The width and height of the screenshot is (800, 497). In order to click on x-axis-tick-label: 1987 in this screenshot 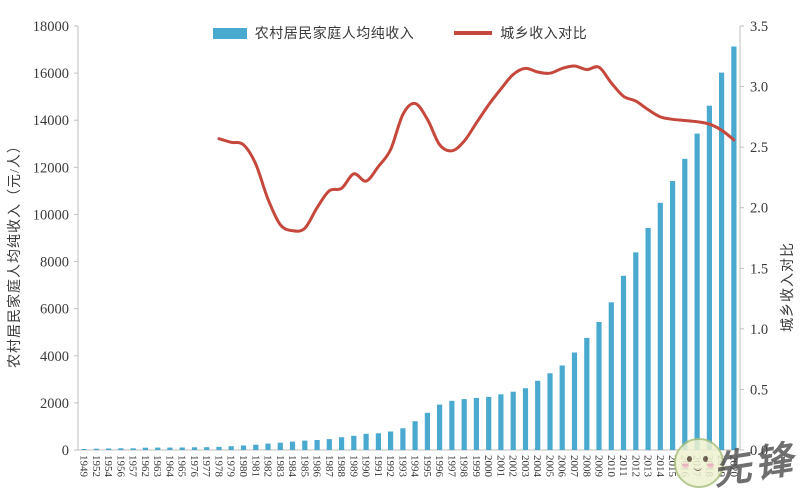, I will do `click(329, 466)`.